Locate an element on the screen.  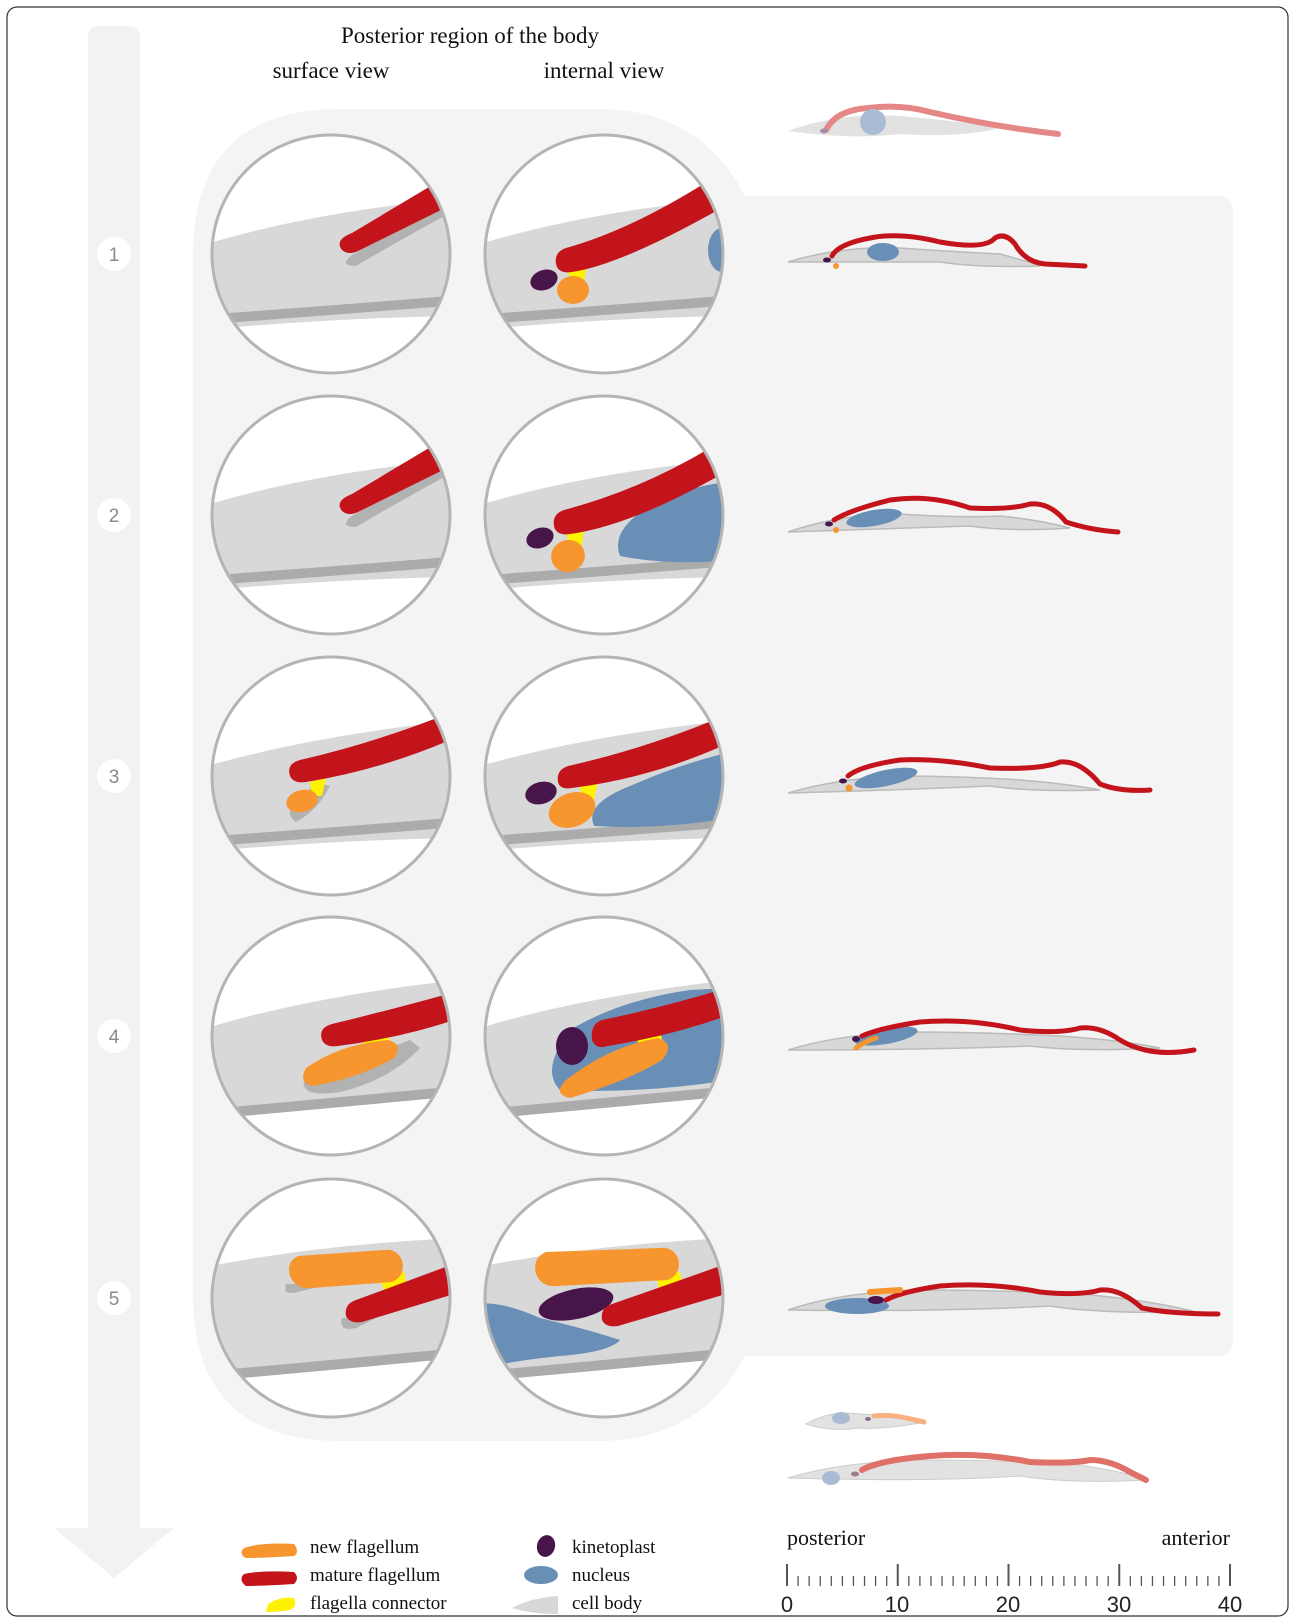
internal-view-label: internal view is located at coordinates (604, 70).